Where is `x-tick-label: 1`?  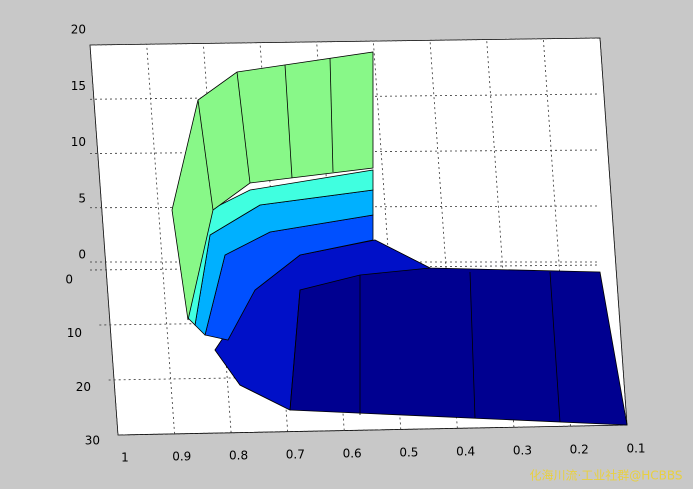
x-tick-label: 1 is located at coordinates (125, 458).